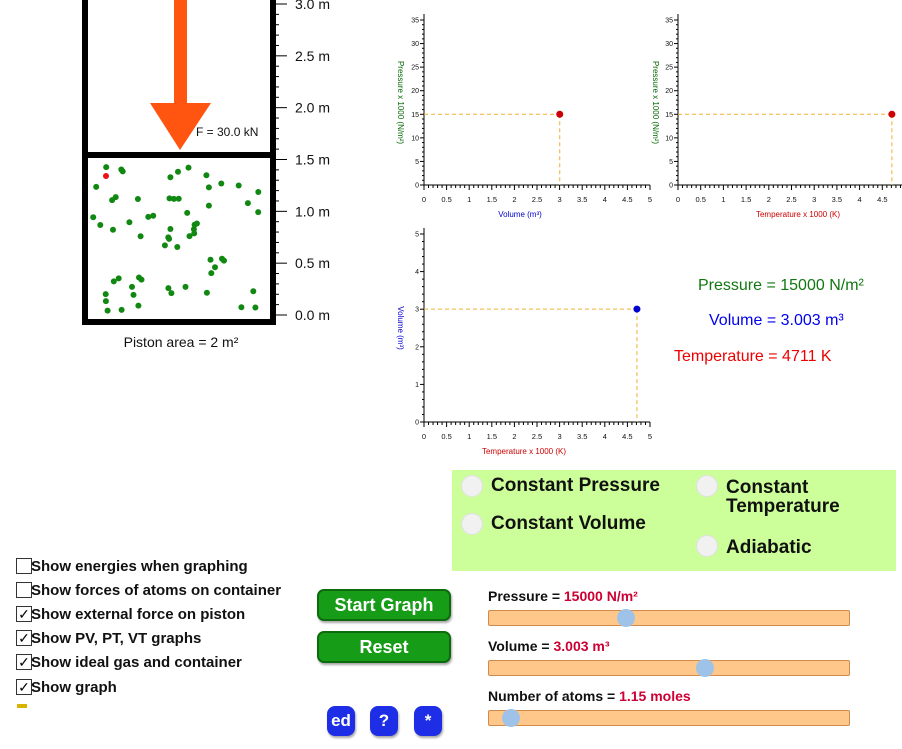 The image size is (902, 749). Describe the element at coordinates (24, 590) in the screenshot. I see `show-forces-checkbox` at that location.